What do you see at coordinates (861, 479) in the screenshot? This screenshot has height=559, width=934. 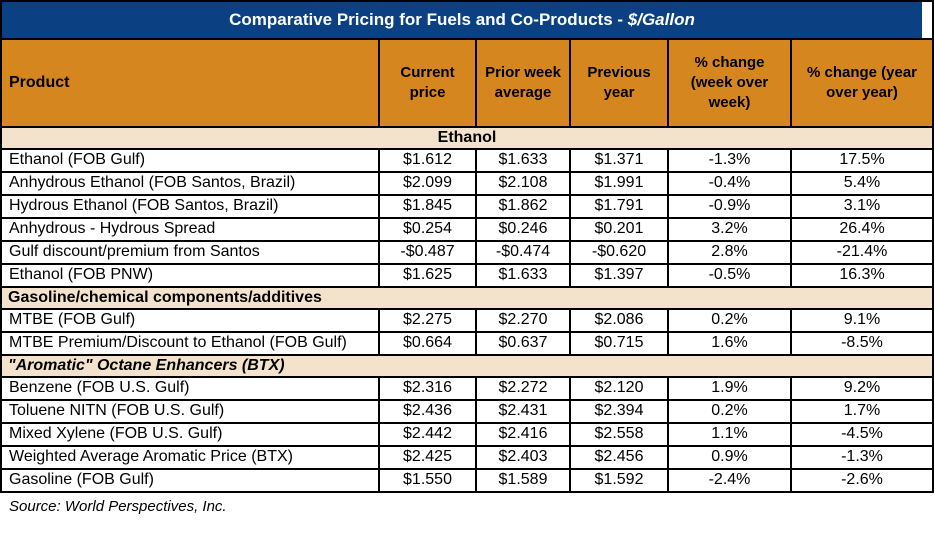 I see `value-cell: -2.6%` at bounding box center [861, 479].